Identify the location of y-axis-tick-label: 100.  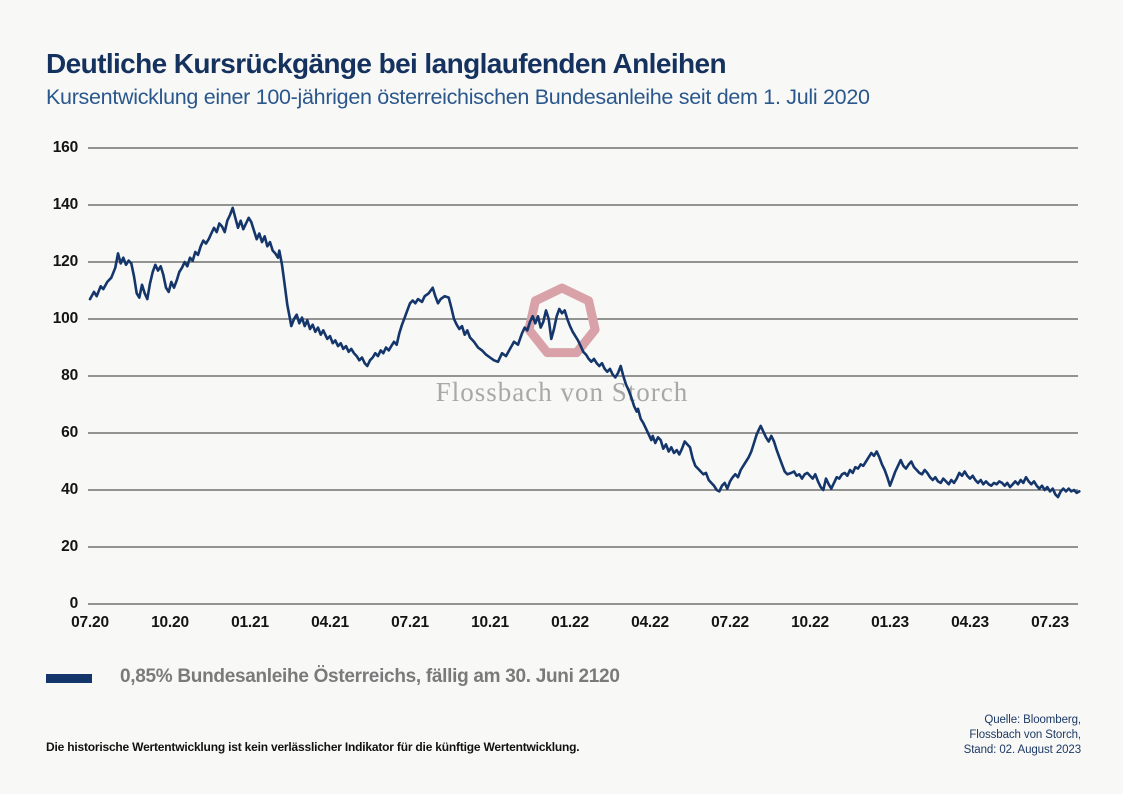
(65, 318).